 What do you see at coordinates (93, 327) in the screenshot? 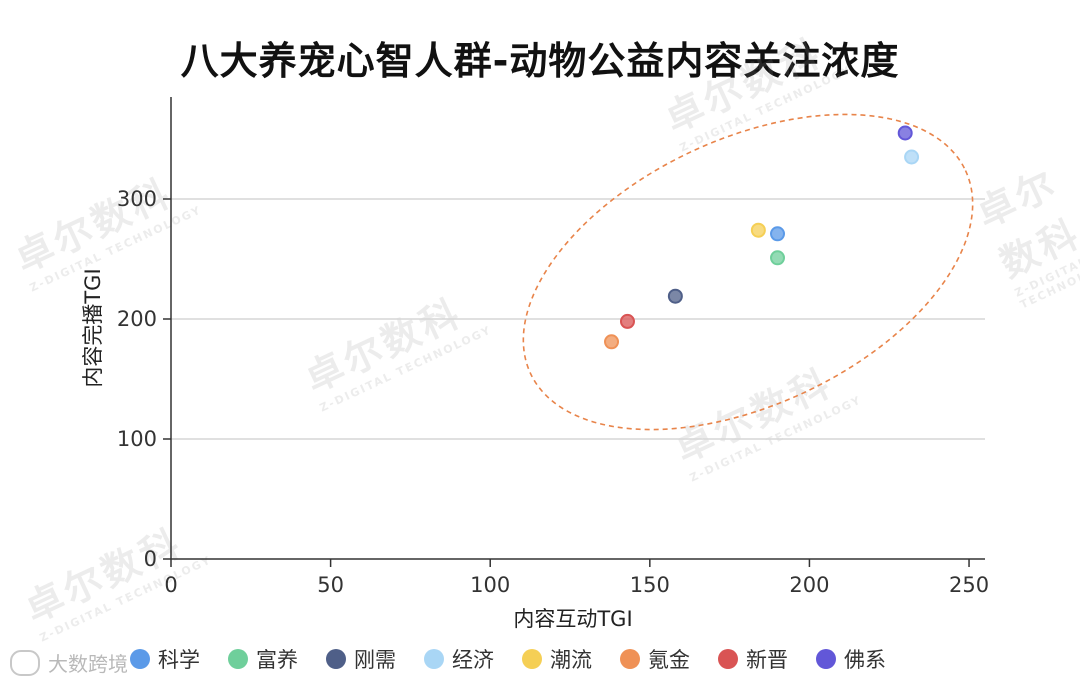
I see `y-axis-title: 内容完播TGI` at bounding box center [93, 327].